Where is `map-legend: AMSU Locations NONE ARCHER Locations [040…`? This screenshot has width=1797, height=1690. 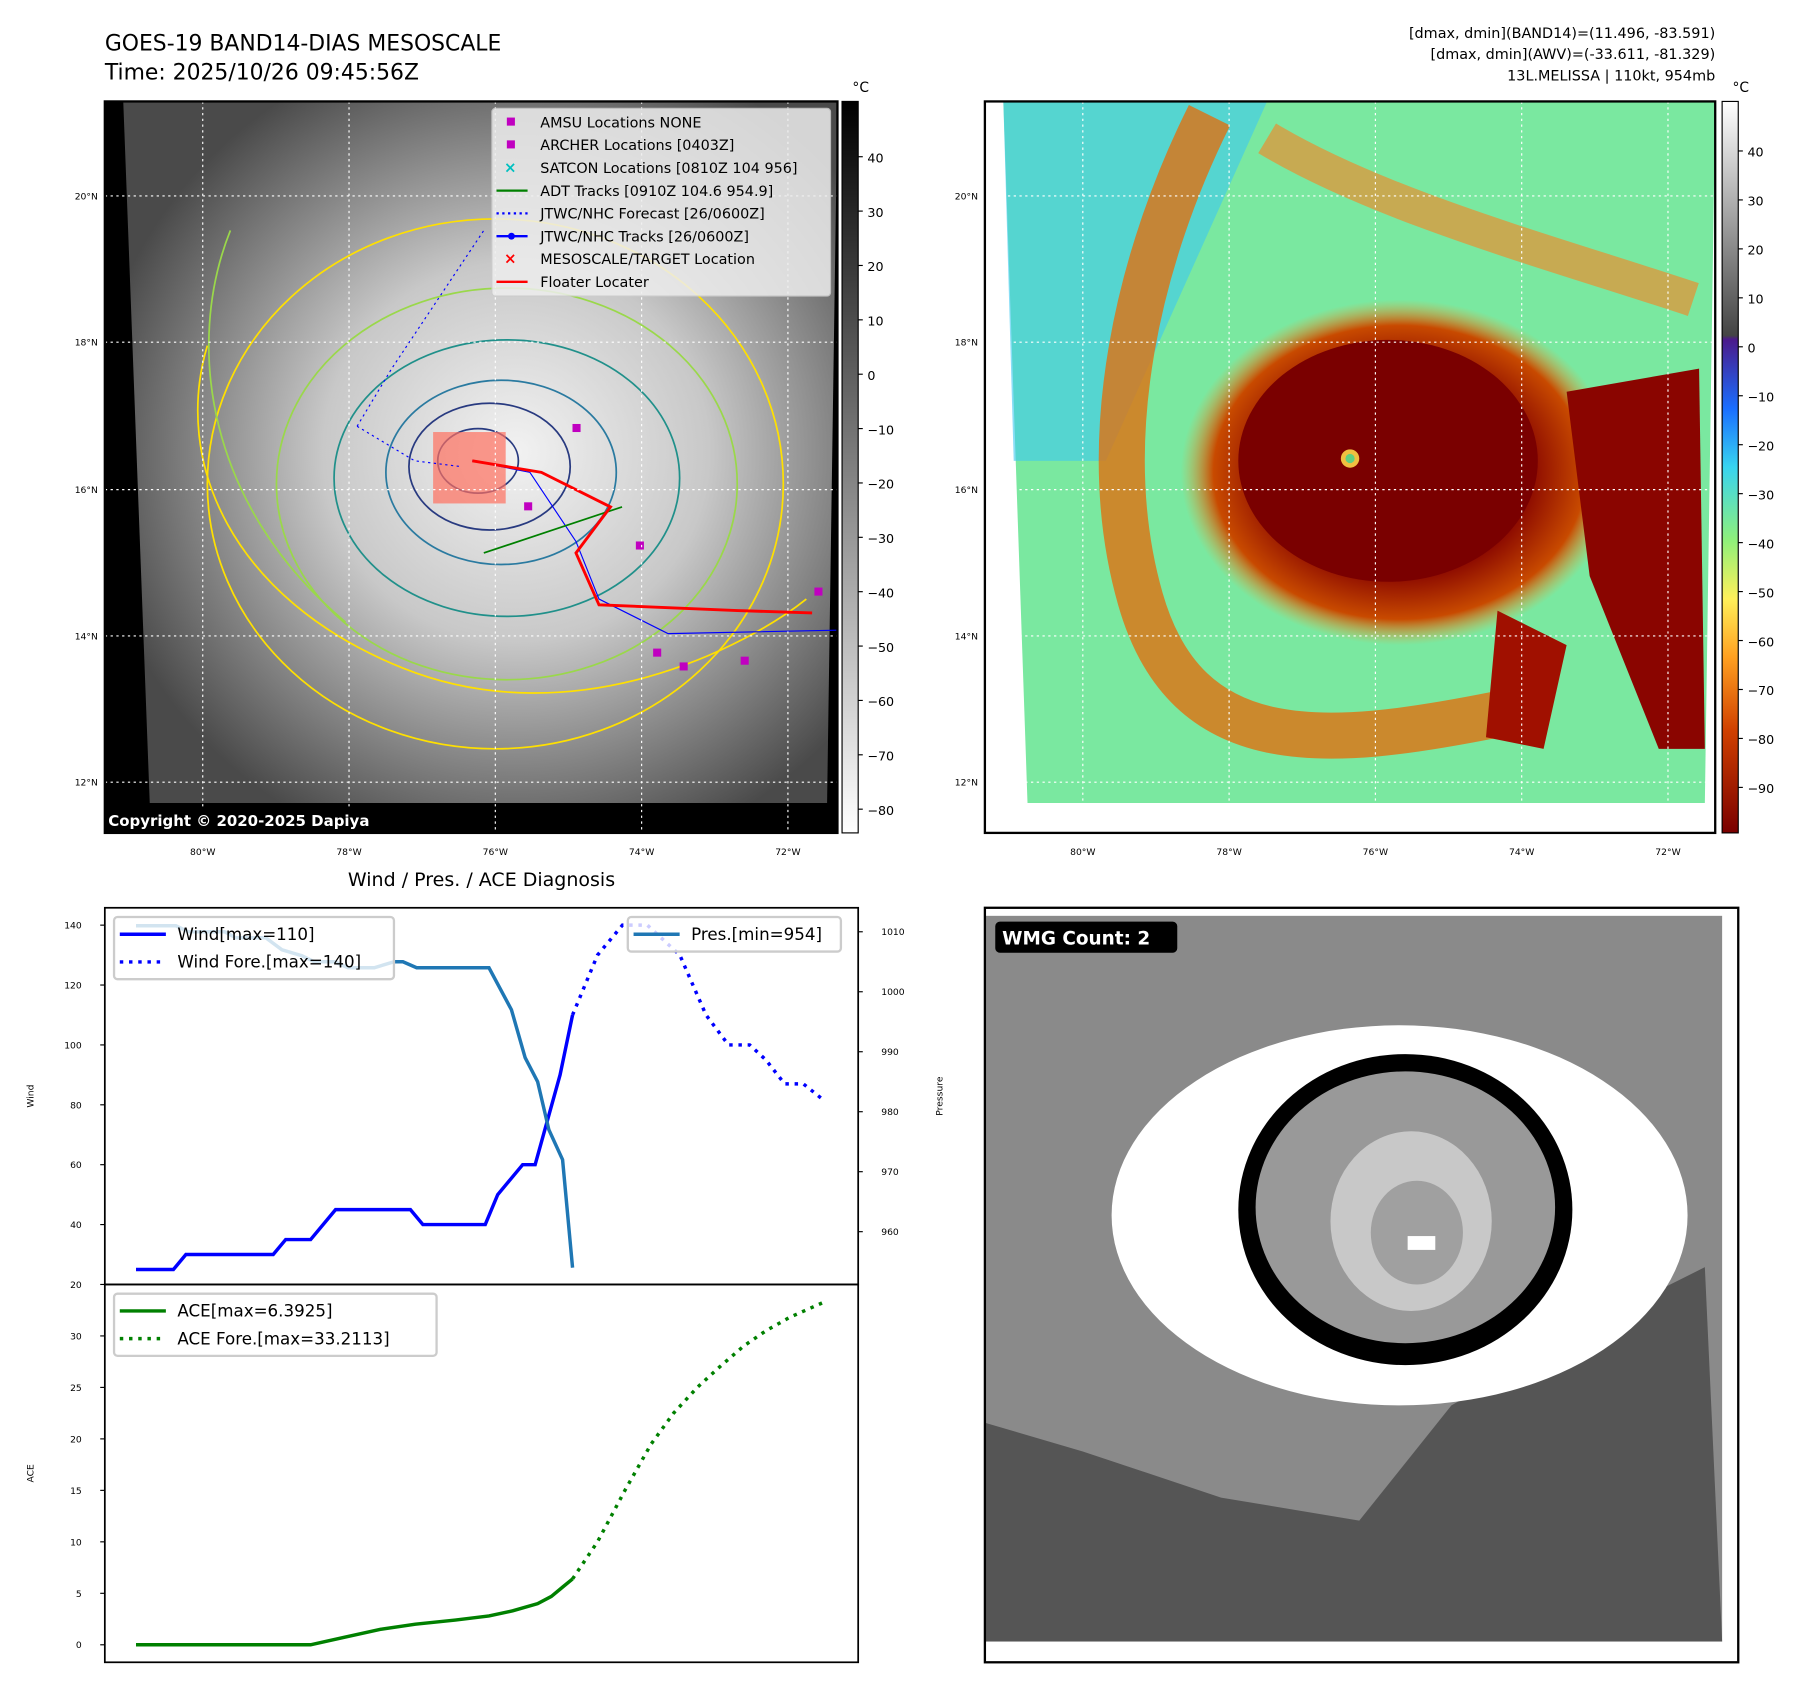
map-legend: AMSU Locations NONE ARCHER Locations [040… is located at coordinates (661, 202).